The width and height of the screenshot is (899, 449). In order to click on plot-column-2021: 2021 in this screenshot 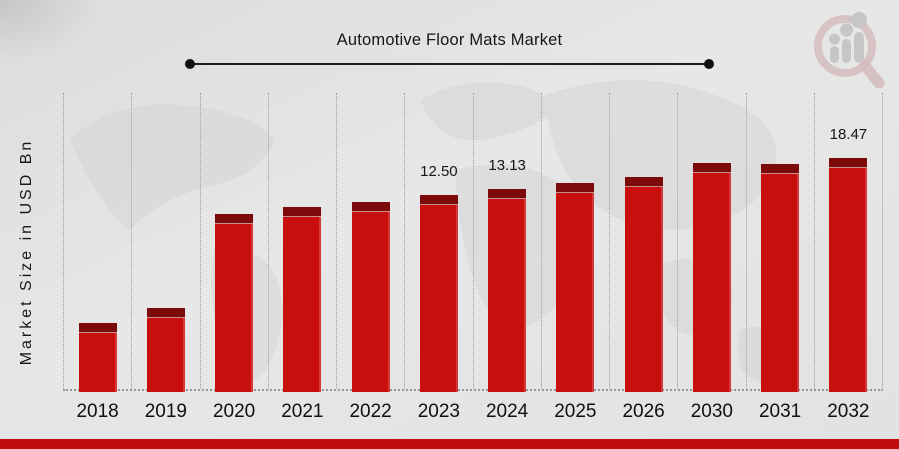, I will do `click(301, 257)`.